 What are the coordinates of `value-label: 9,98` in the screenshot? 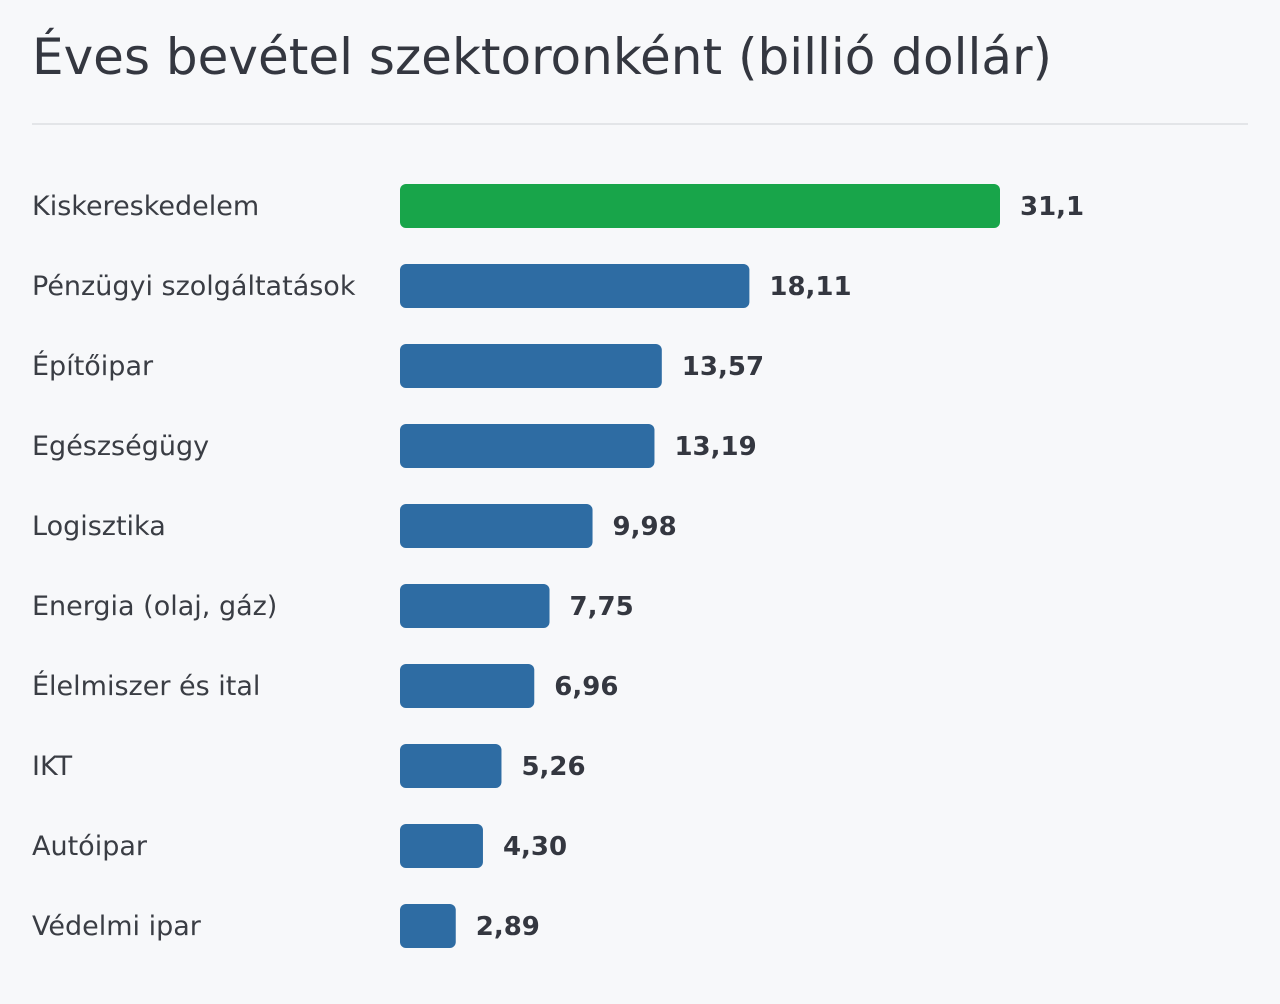 It's located at (645, 527).